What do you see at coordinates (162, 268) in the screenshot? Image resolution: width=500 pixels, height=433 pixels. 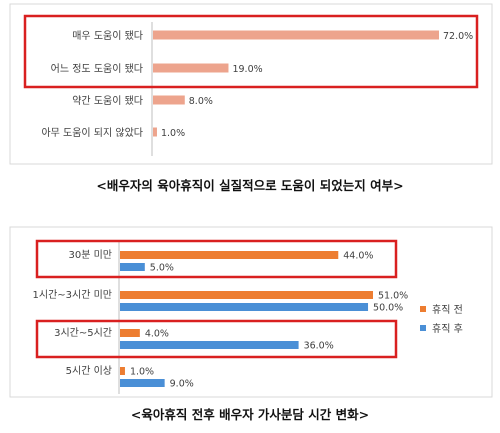 I see `chart-2-value-label: 5.0%` at bounding box center [162, 268].